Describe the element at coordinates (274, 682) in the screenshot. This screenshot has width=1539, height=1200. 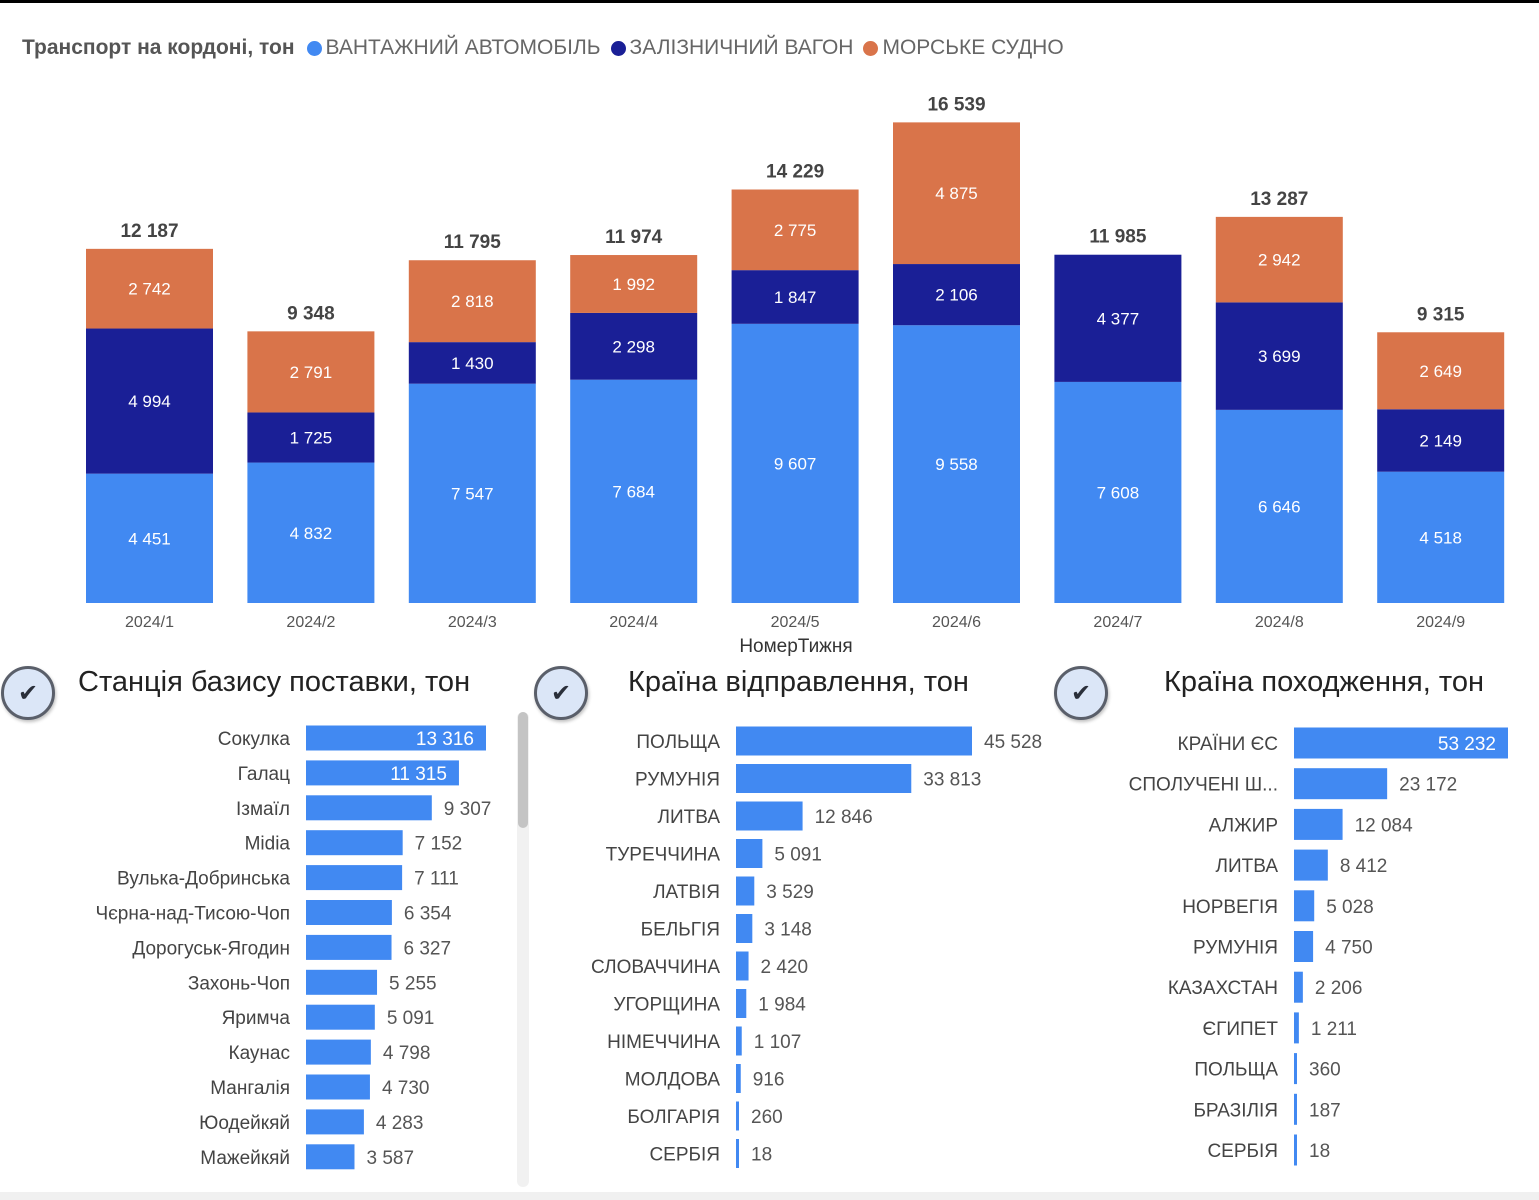
I see `panel-title-station: Станція базису поставки, тон` at that location.